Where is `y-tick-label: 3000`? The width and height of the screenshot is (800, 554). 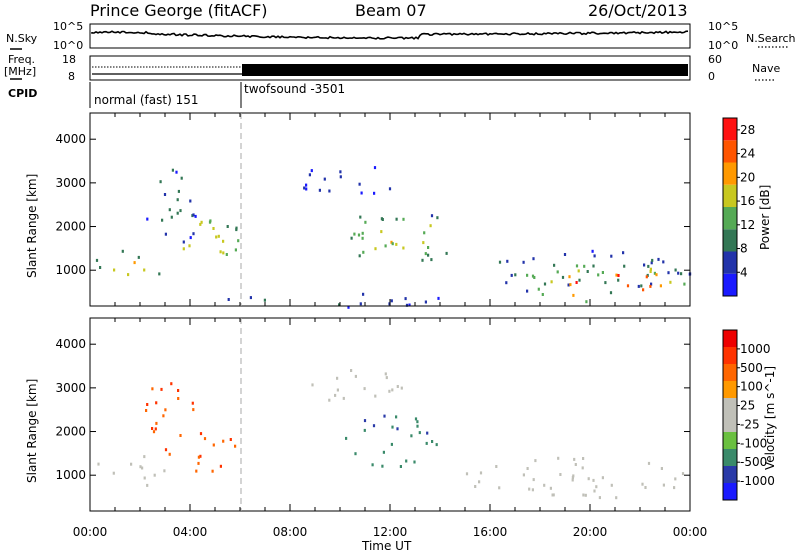 y-tick-label: 3000 is located at coordinates (70, 183).